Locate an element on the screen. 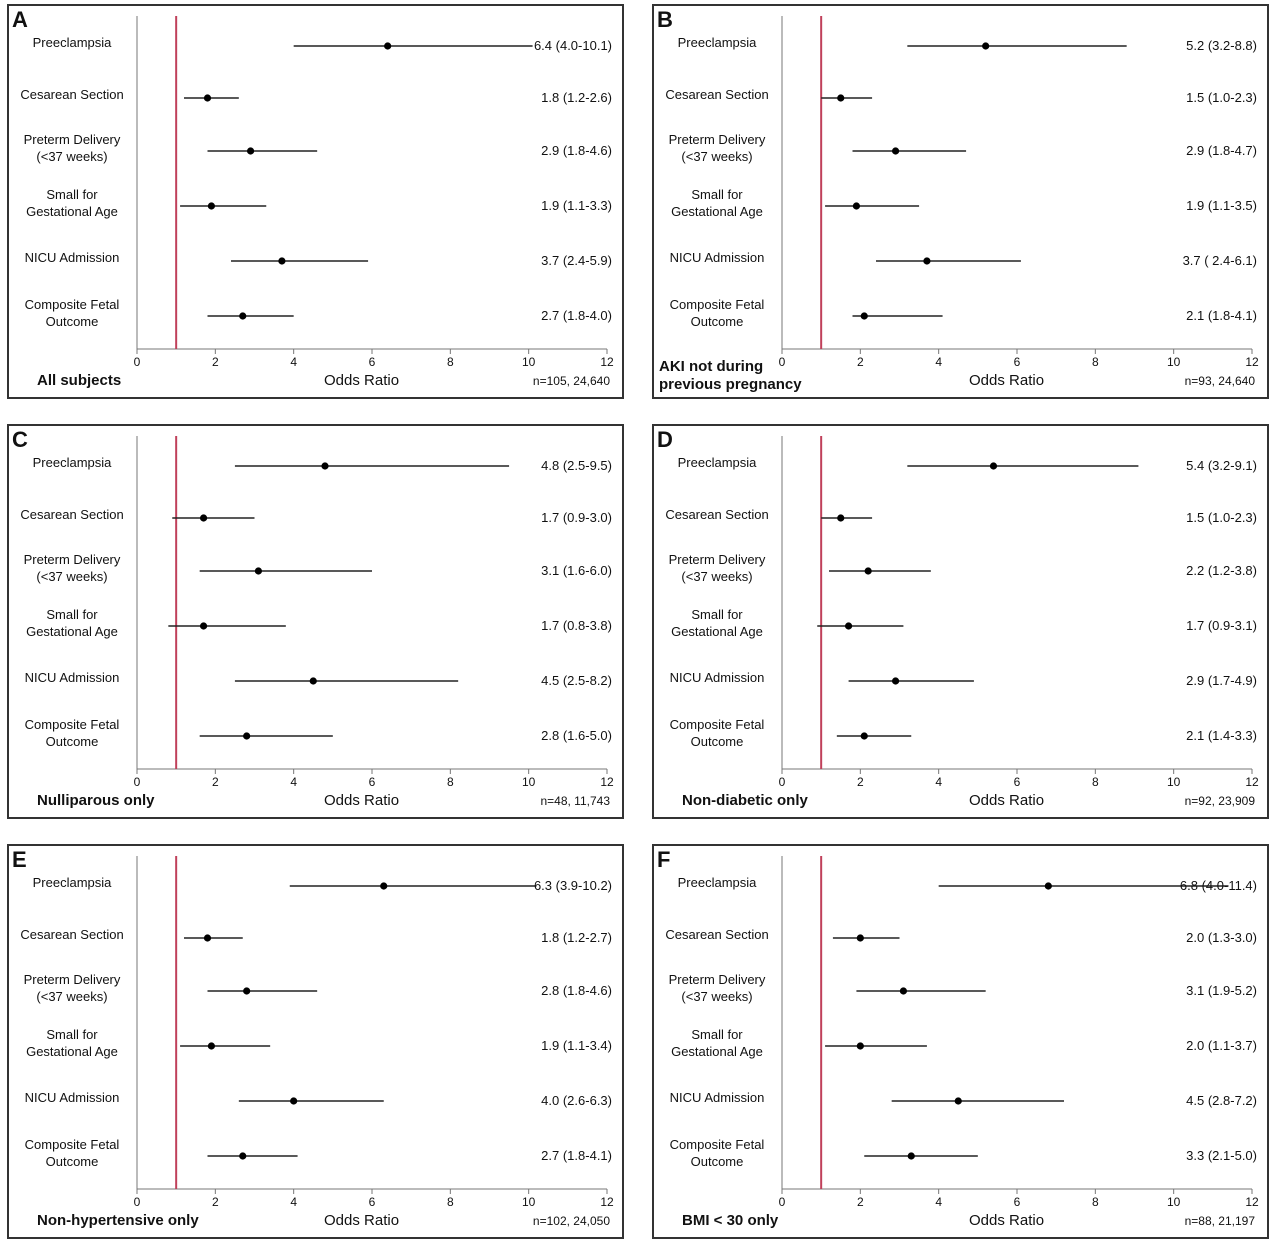  subset-label: BMI < 30 only is located at coordinates (730, 1220).